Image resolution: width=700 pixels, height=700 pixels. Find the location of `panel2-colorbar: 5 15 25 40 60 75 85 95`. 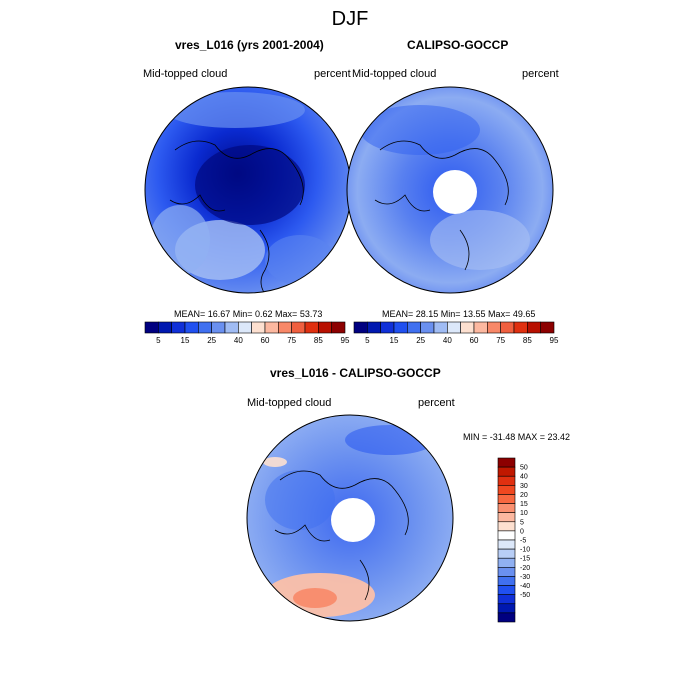

panel2-colorbar: 5 15 25 40 60 75 85 95 is located at coordinates (456, 333).